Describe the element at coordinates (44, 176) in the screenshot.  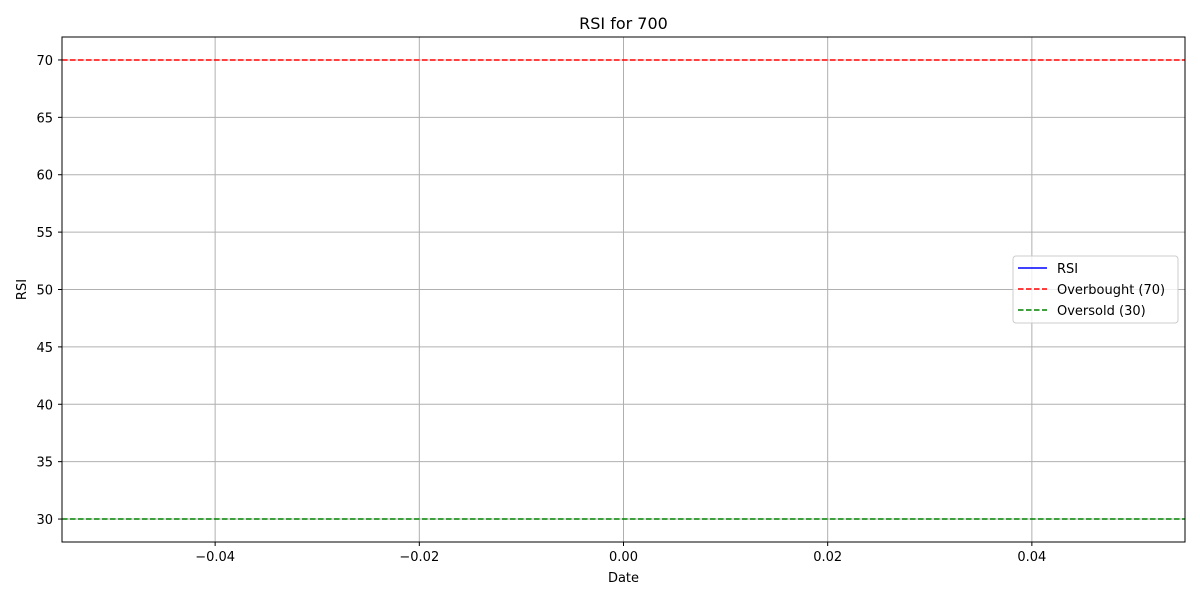
I see `y-tick-label: 60` at that location.